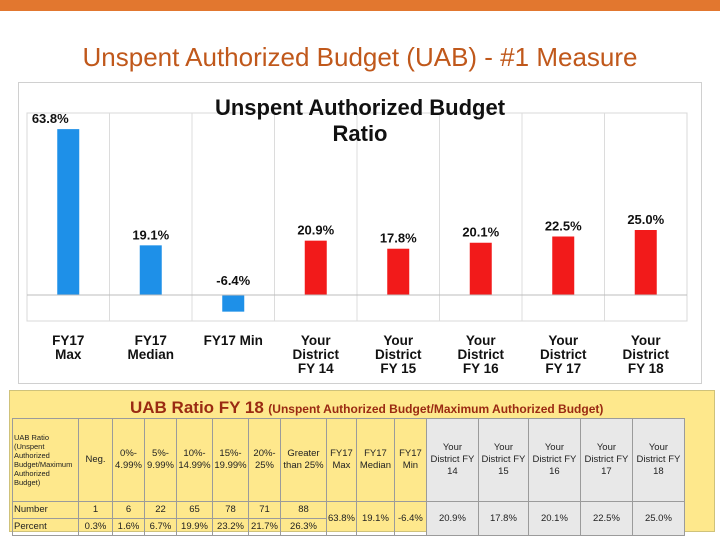 This screenshot has width=720, height=540. I want to click on header-district-fy16: Your District FY 16, so click(554, 460).